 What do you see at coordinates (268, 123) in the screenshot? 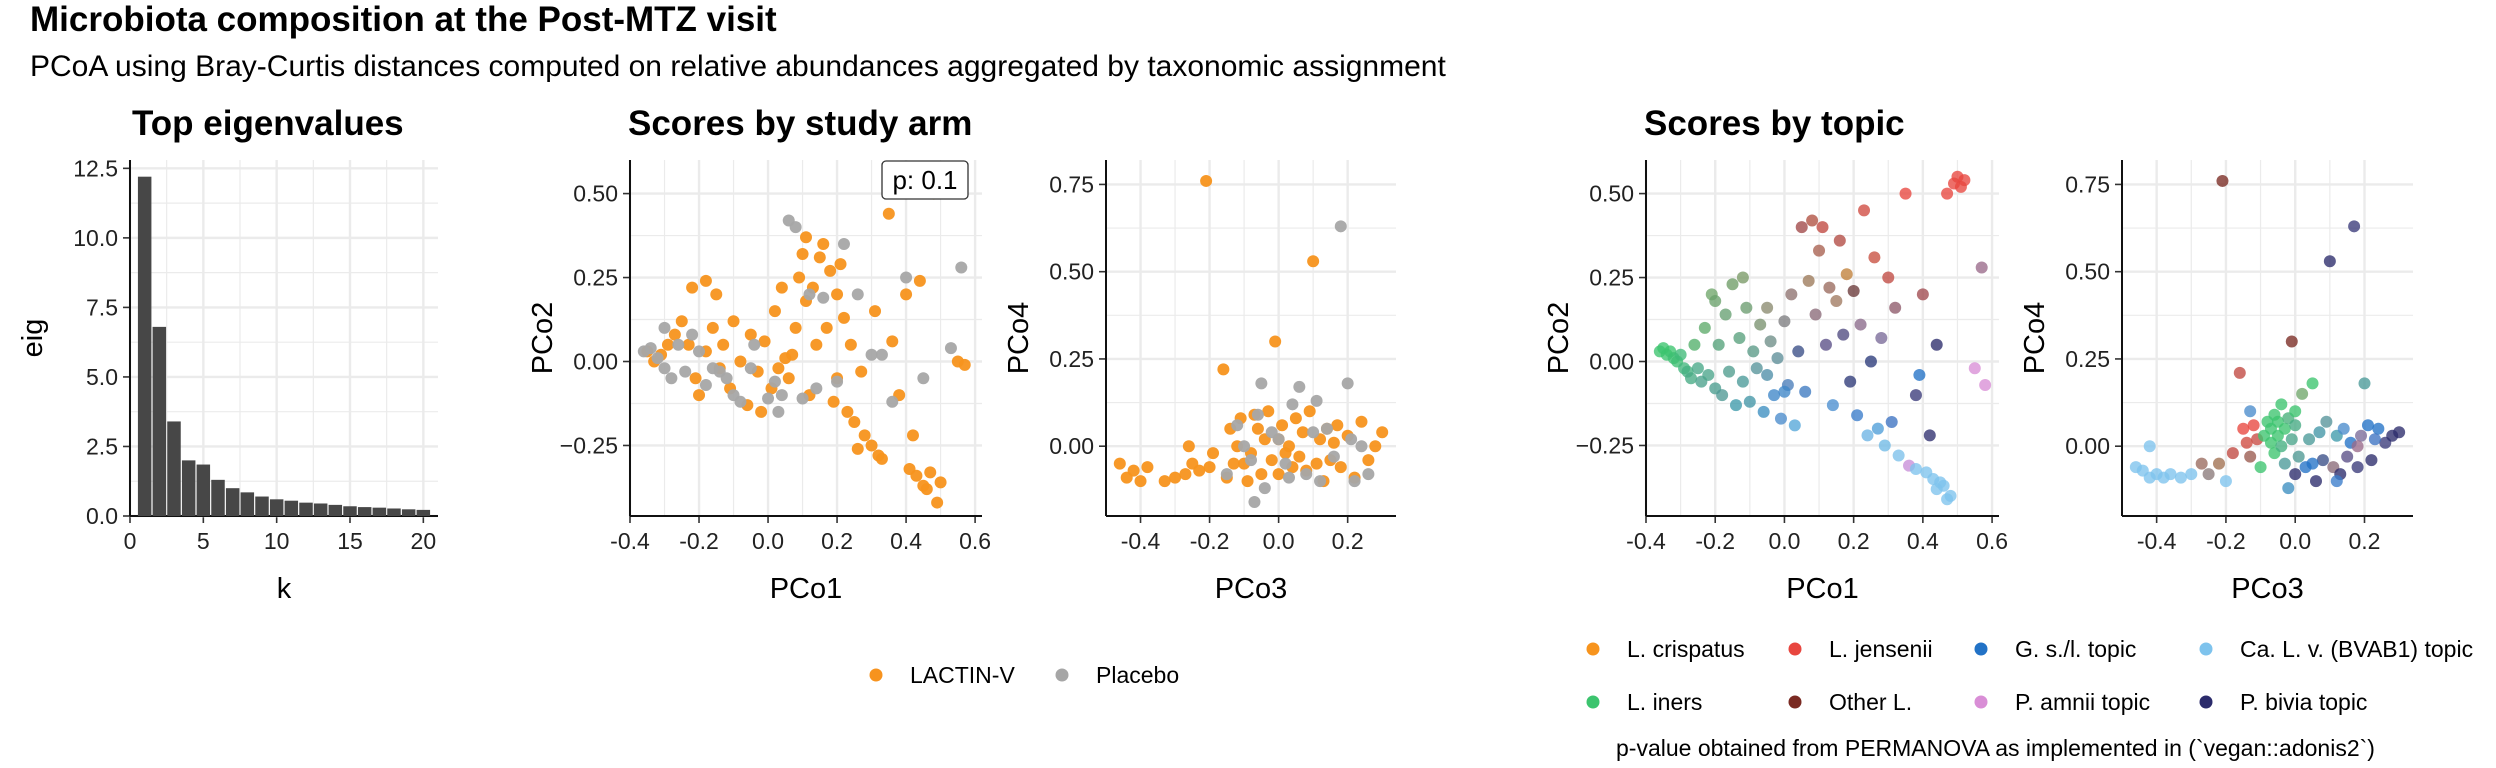
I see `eigen-panel-title: Top eigenvalues` at bounding box center [268, 123].